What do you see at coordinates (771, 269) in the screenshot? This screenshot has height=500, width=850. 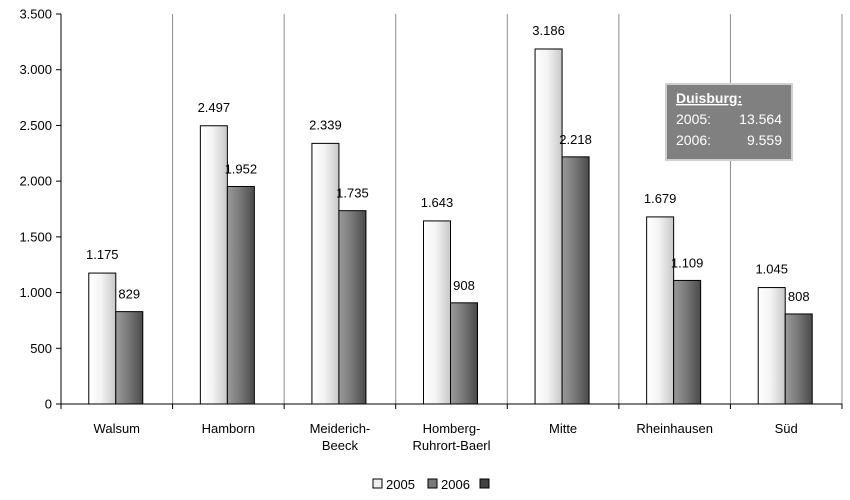 I see `data-label-2005: 1.045` at bounding box center [771, 269].